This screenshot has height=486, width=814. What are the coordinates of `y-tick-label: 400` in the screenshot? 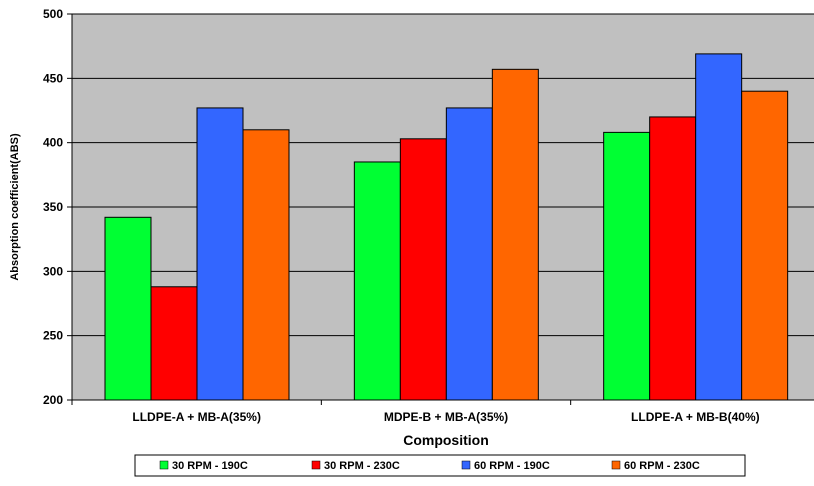 It's located at (53, 143).